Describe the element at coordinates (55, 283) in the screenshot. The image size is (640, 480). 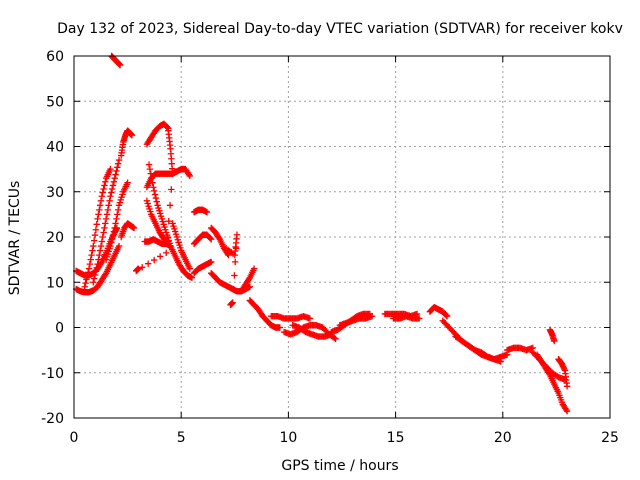
I see `y-tick-label: 10` at that location.